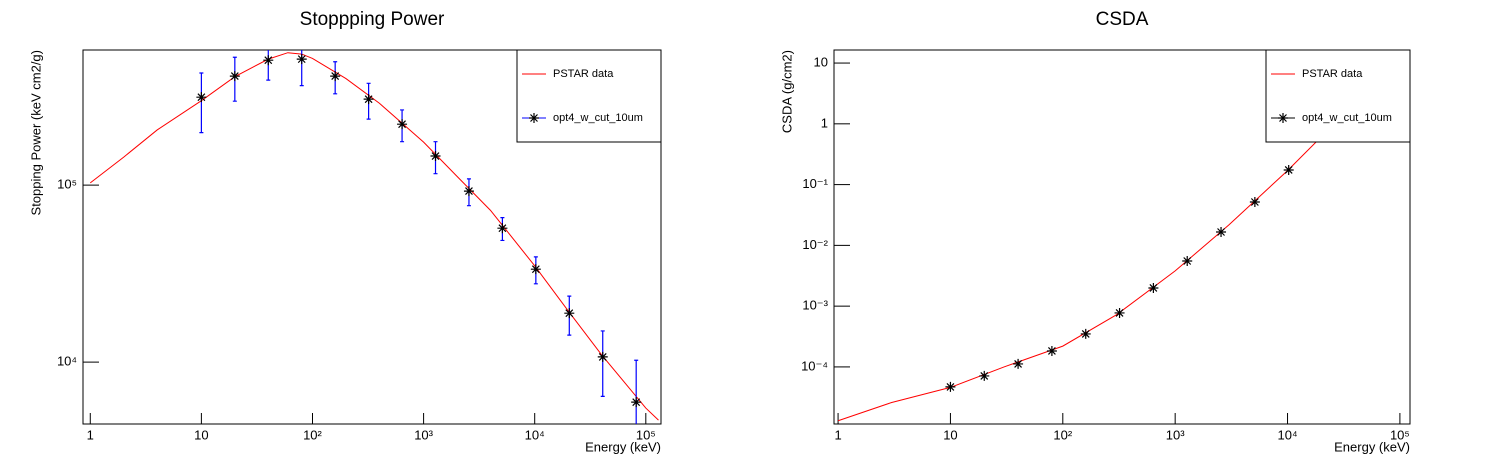 Image resolution: width=1498 pixels, height=476 pixels. What do you see at coordinates (821, 61) in the screenshot?
I see `y-tick-label: 10` at bounding box center [821, 61].